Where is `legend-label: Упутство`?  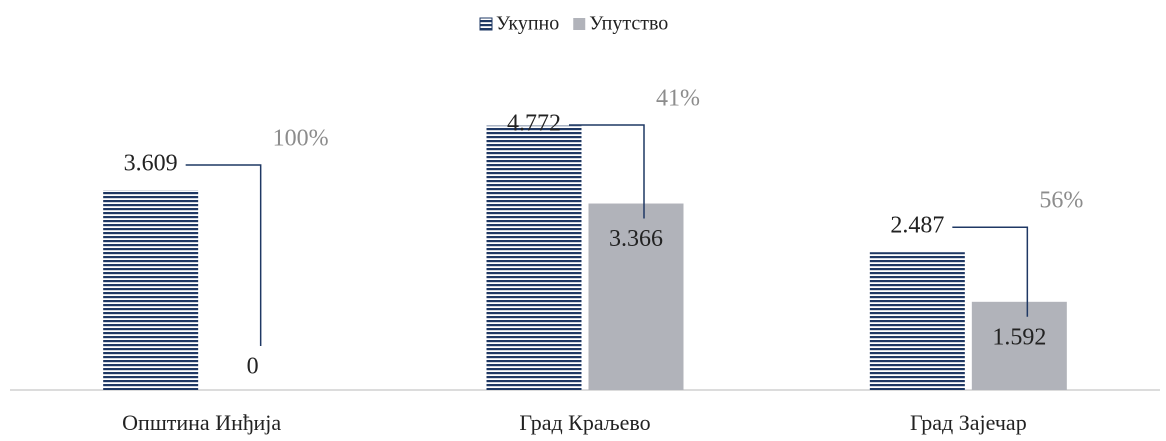
legend-label: Упутство is located at coordinates (628, 24).